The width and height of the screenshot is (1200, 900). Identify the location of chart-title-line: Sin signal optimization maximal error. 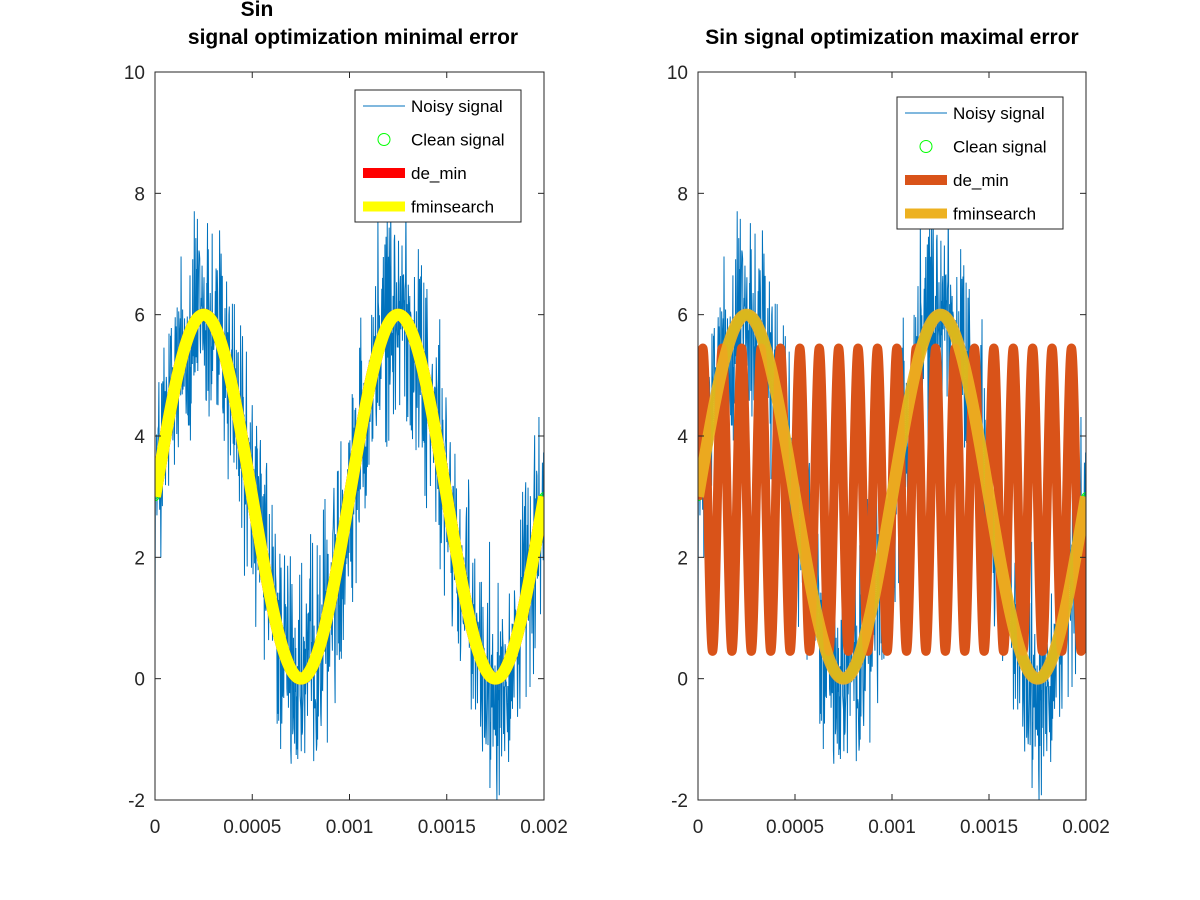
(891, 37).